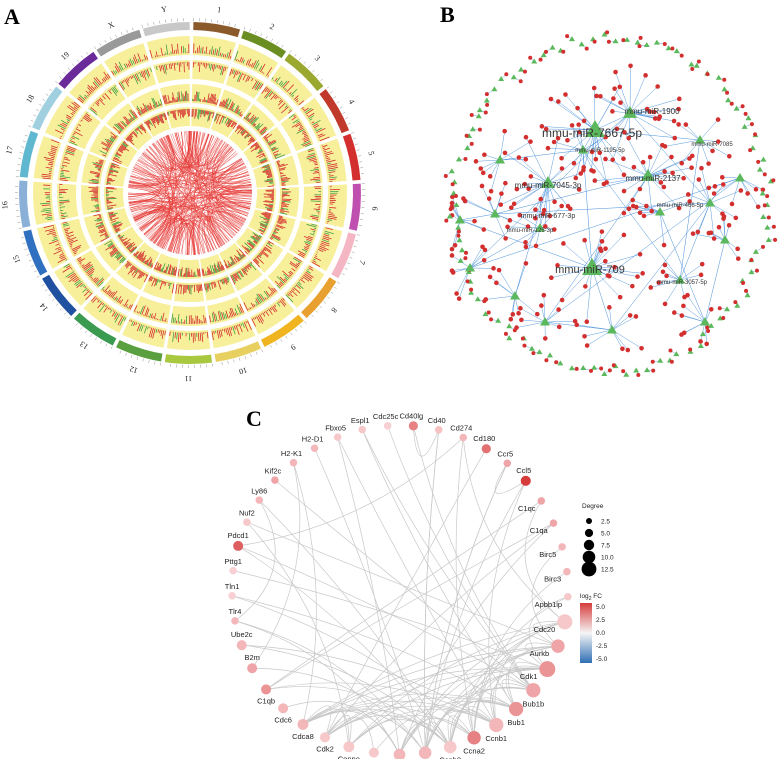 Image resolution: width=784 pixels, height=759 pixels. I want to click on gene-label: Bub1b, so click(533, 703).